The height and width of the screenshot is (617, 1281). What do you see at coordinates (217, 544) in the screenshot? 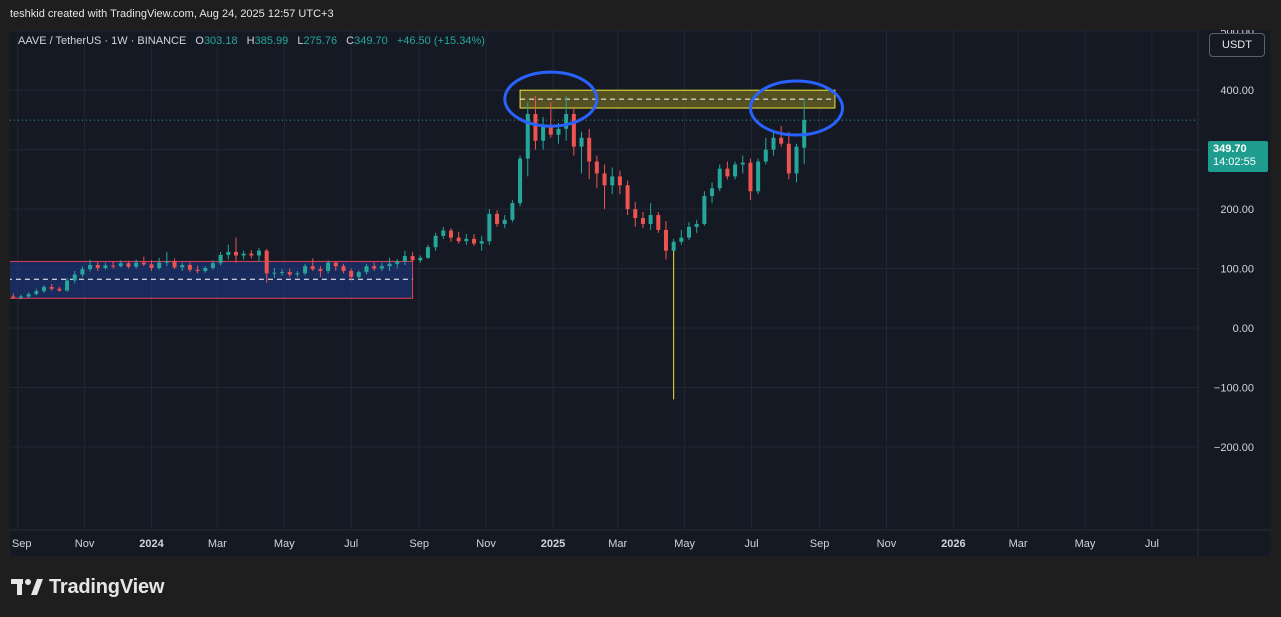
I see `x-tick-label: Mar` at bounding box center [217, 544].